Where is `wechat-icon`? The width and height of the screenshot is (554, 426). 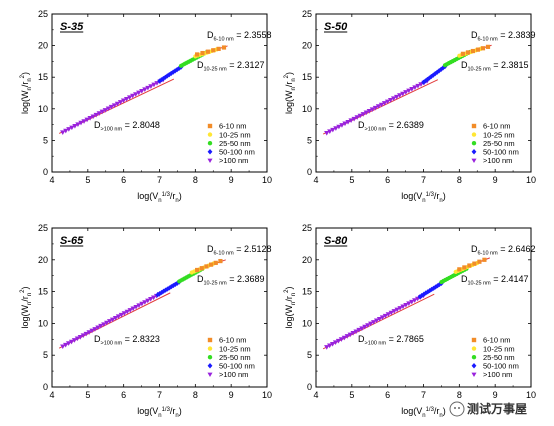 wechat-icon is located at coordinates (457, 409).